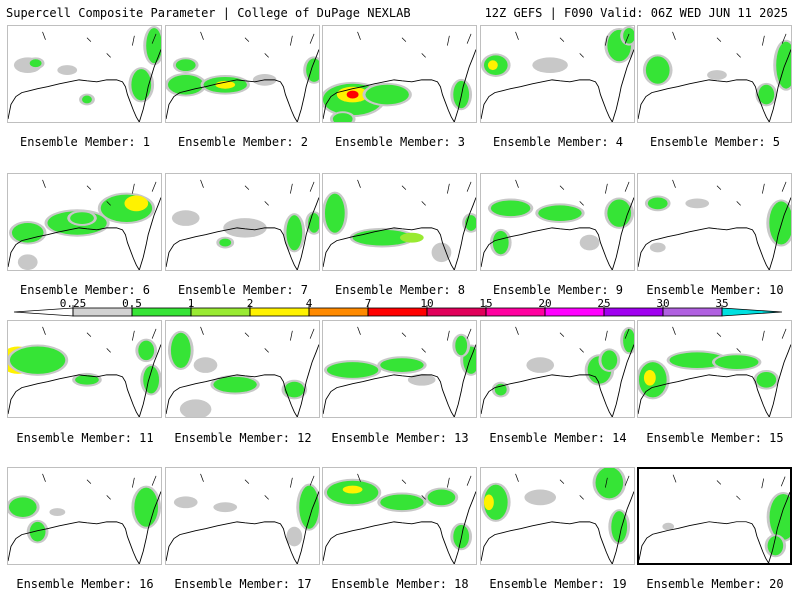 This screenshot has height=600, width=800. What do you see at coordinates (243, 142) in the screenshot?
I see `ensemble-member-label: Ensemble Member: 2` at bounding box center [243, 142].